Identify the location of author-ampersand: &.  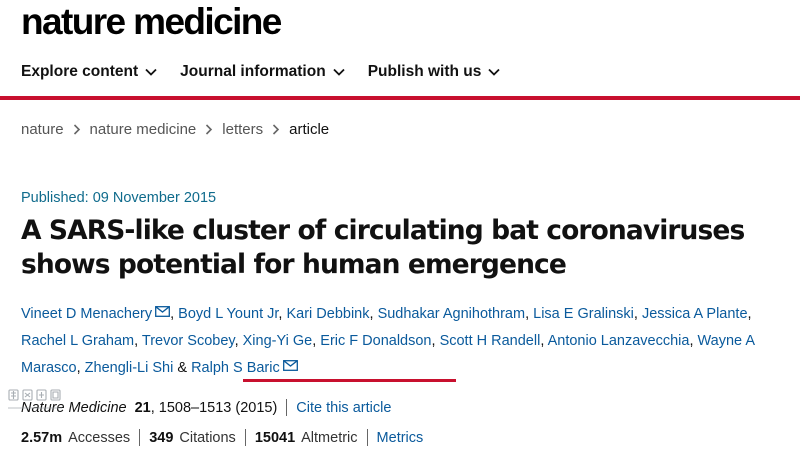
(182, 368).